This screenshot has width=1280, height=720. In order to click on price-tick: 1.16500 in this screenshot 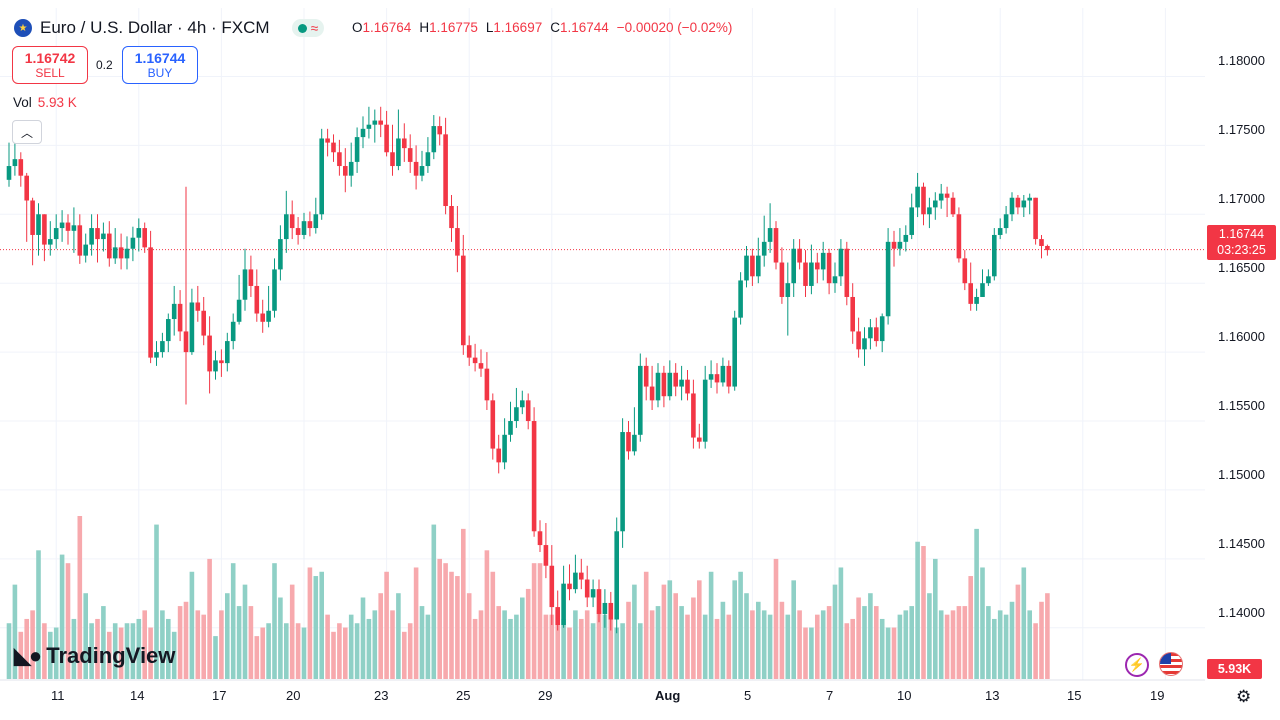, I will do `click(1241, 267)`.